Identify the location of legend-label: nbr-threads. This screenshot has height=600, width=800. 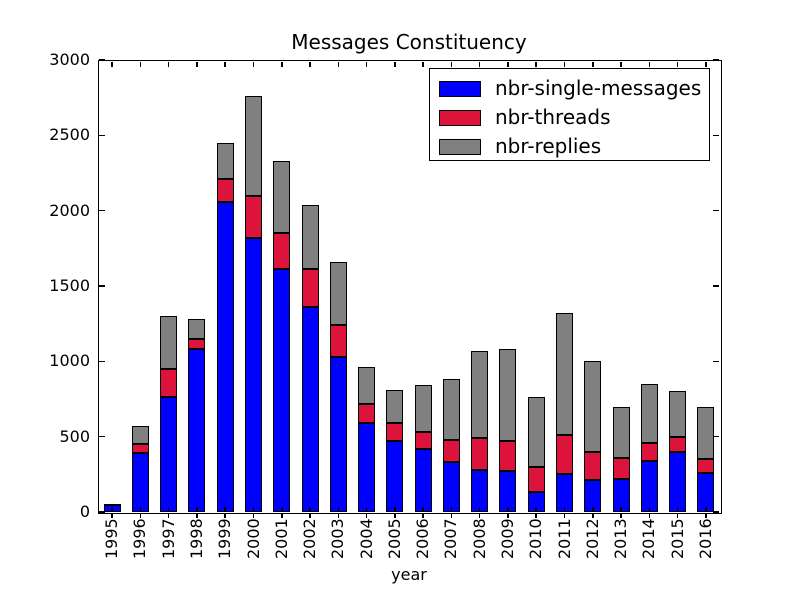
(553, 117).